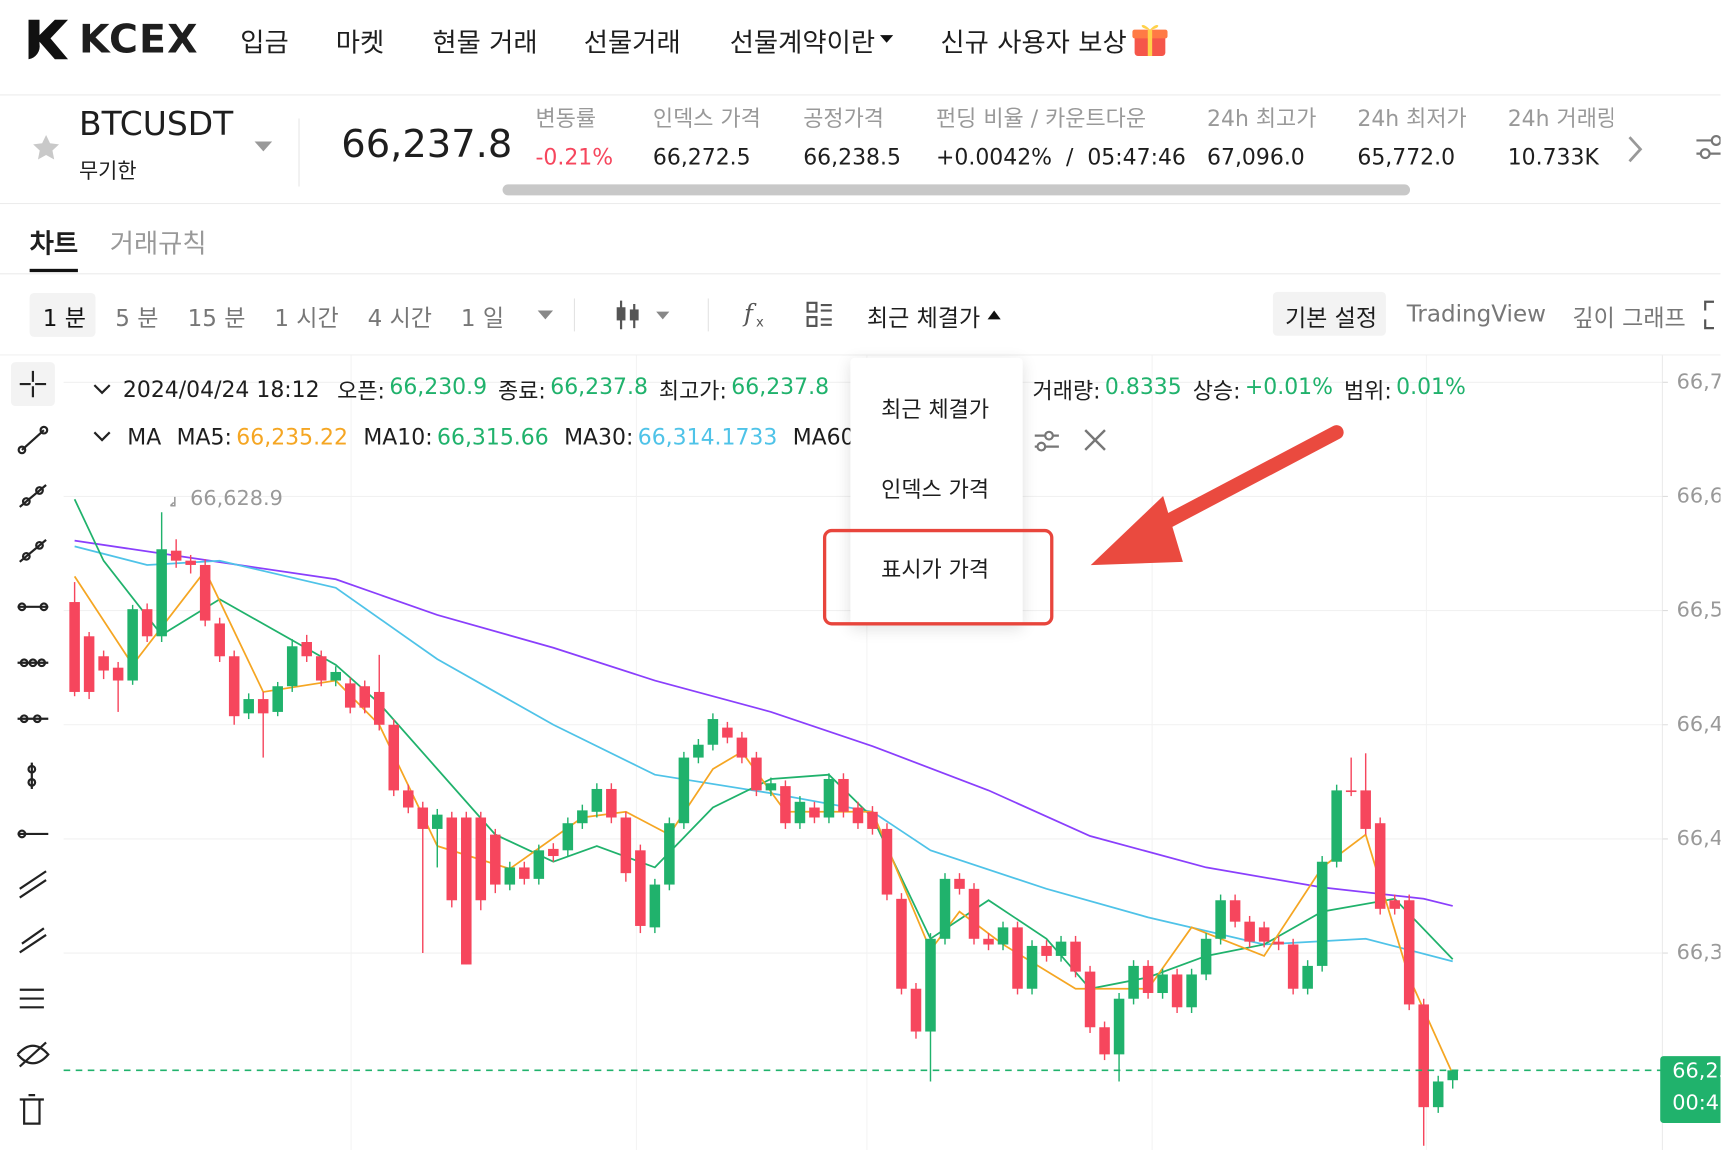 The height and width of the screenshot is (1150, 1722). Describe the element at coordinates (64, 318) in the screenshot. I see `interval: 1 분` at that location.